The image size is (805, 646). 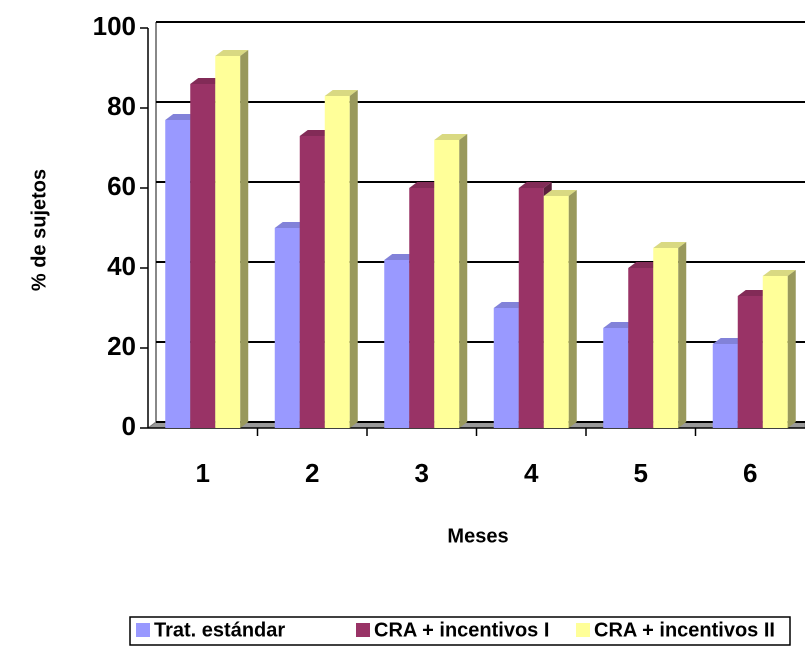 What do you see at coordinates (422, 473) in the screenshot?
I see `x-tick-label: 3` at bounding box center [422, 473].